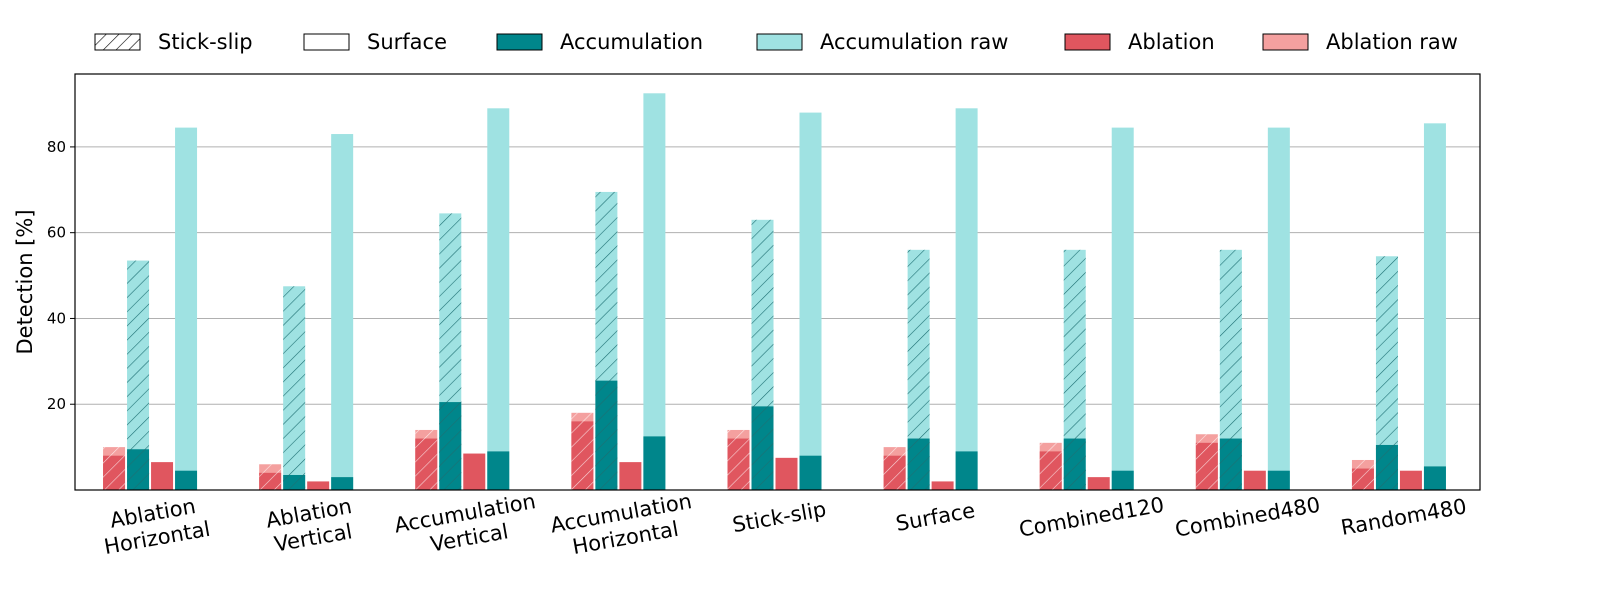  What do you see at coordinates (61, 275) in the screenshot?
I see `y-axis-ticks: 20 40 60 80` at bounding box center [61, 275].